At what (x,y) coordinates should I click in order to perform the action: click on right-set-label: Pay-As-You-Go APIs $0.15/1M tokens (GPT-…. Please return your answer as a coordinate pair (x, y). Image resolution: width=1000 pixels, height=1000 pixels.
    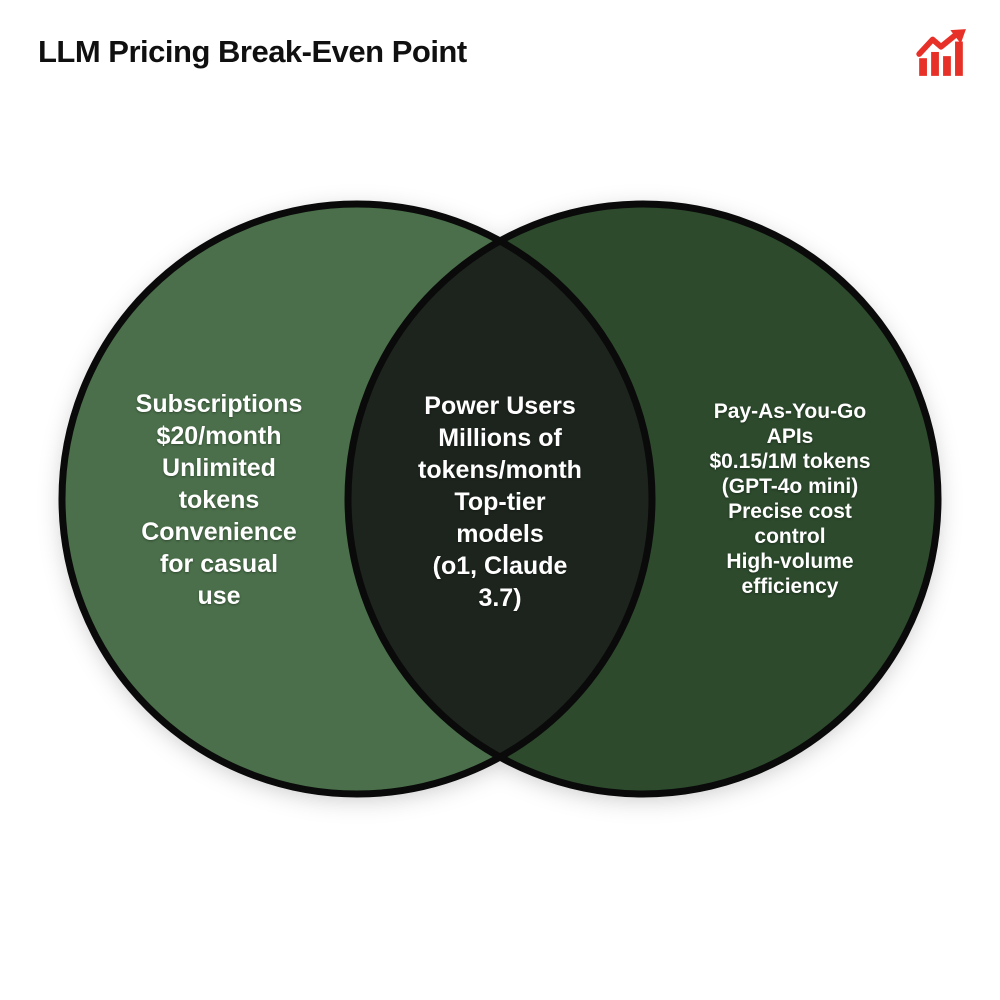
    Looking at the image, I should click on (790, 499).